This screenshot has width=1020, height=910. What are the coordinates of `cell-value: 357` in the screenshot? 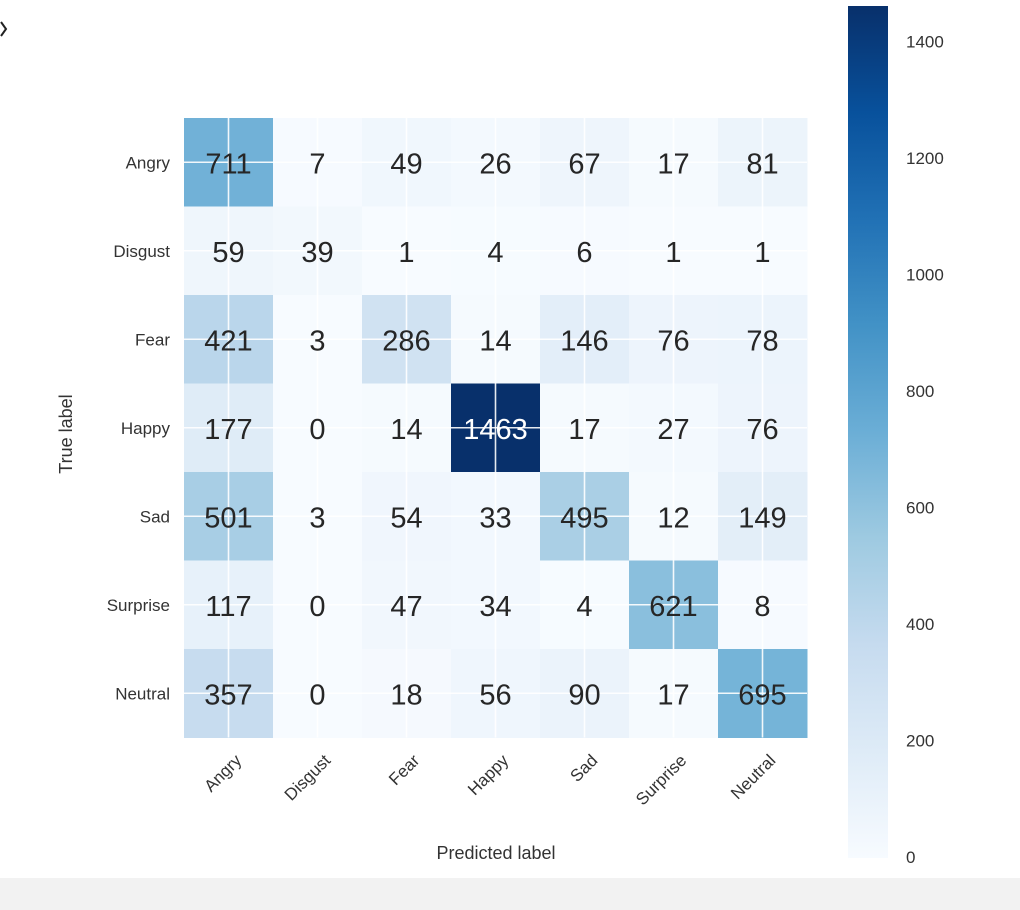 It's located at (228, 695).